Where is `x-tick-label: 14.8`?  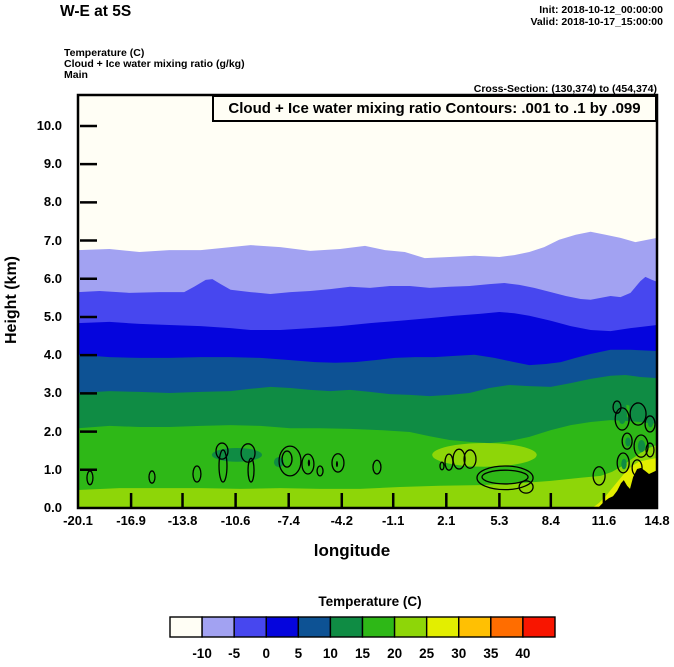
x-tick-label: 14.8 is located at coordinates (657, 520).